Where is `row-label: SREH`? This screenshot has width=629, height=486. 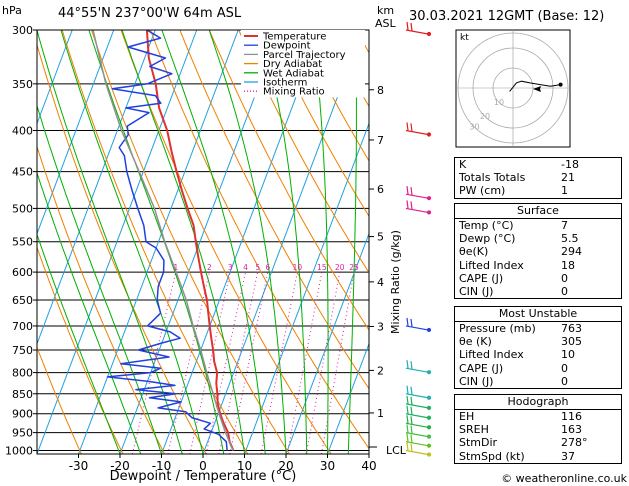
row-label: SREH is located at coordinates (474, 430).